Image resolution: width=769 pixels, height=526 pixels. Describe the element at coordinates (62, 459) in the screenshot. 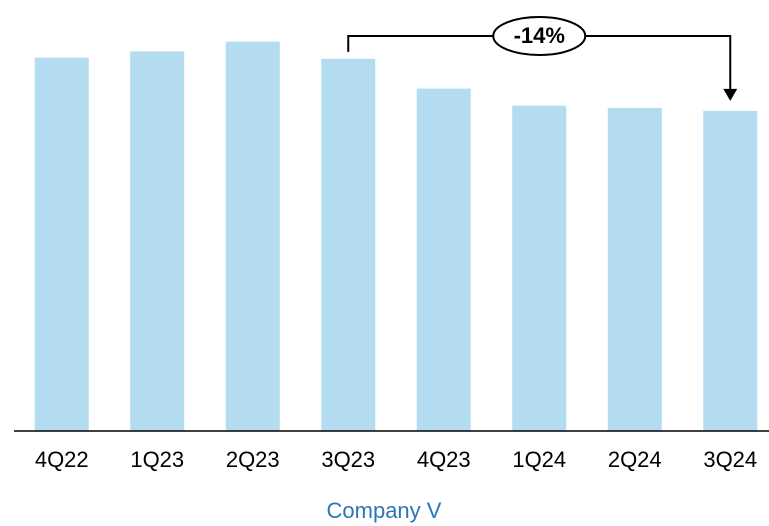

I see `x-tick-label: 4Q22` at that location.